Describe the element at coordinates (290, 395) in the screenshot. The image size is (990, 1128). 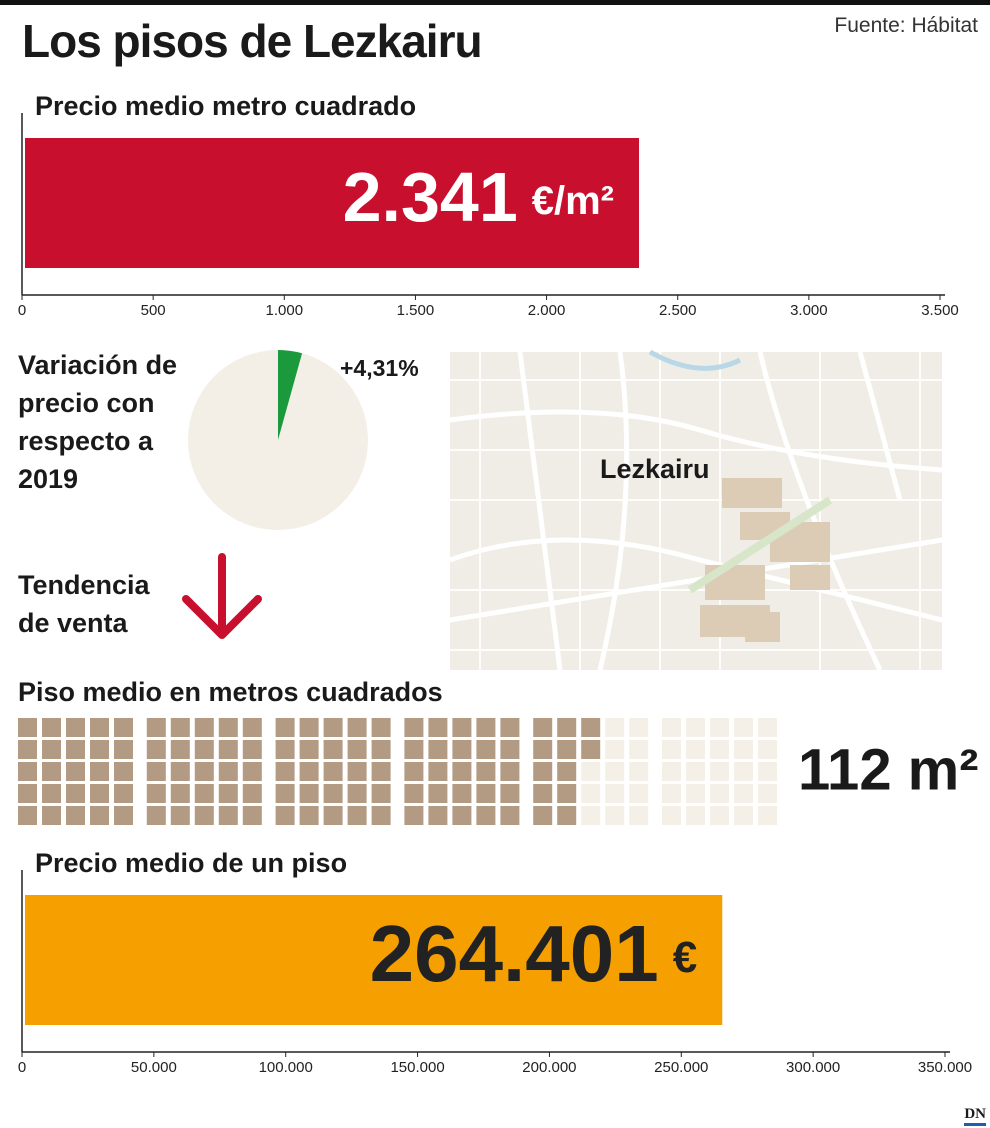
I see `pie-slice` at that location.